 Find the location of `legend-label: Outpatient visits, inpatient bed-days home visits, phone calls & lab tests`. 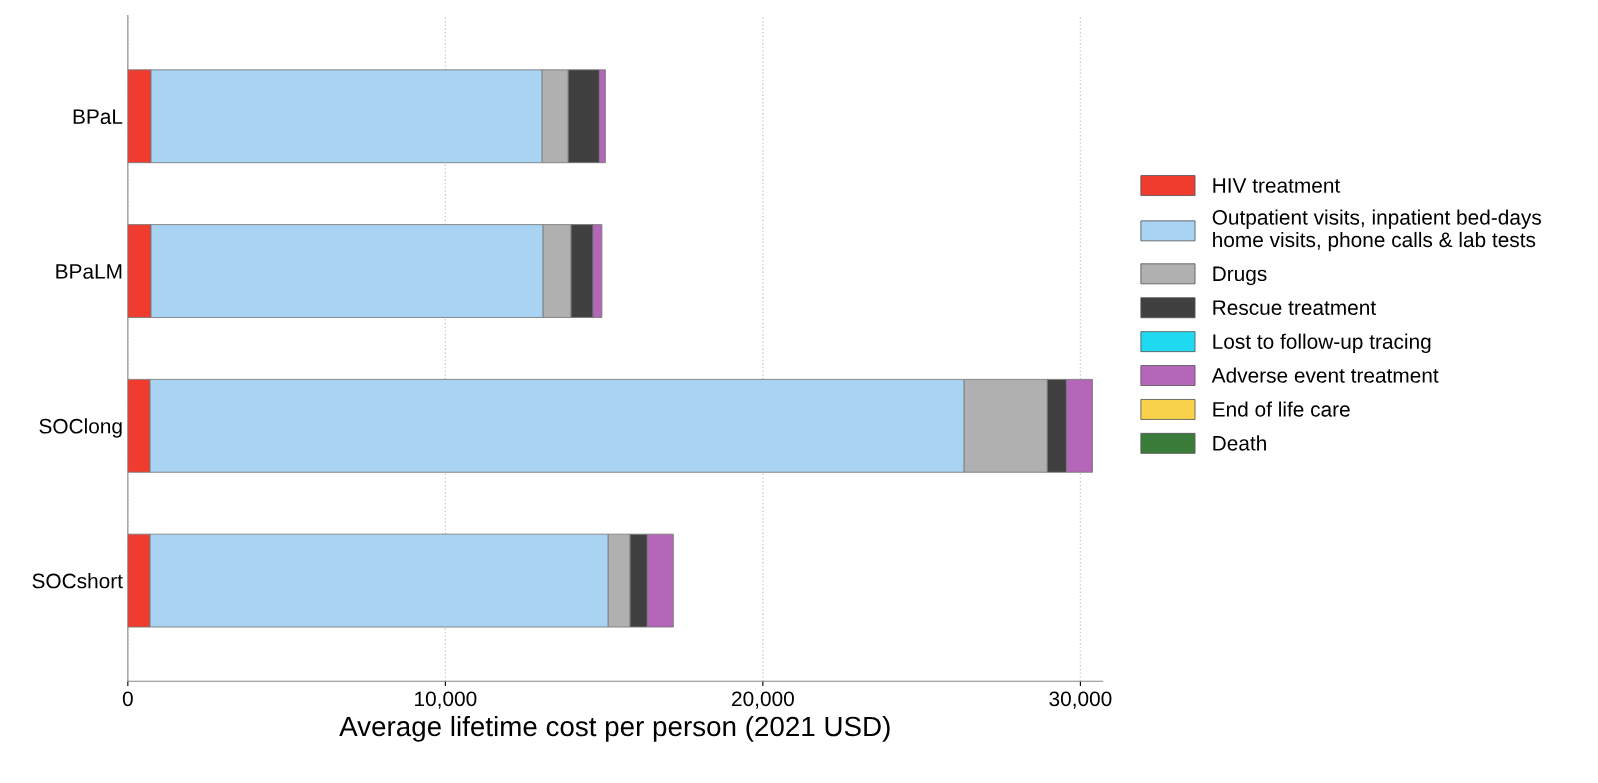

legend-label: Outpatient visits, inpatient bed-days home visits, phone calls & lab tests is located at coordinates (1376, 230).